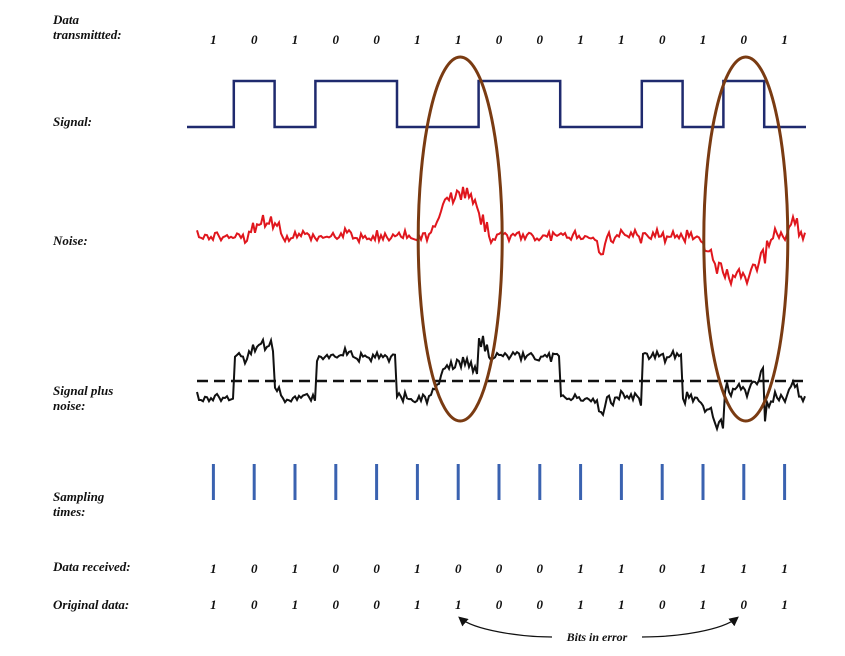  I want to click on sampling-times-label-line2: times:, so click(69, 511).